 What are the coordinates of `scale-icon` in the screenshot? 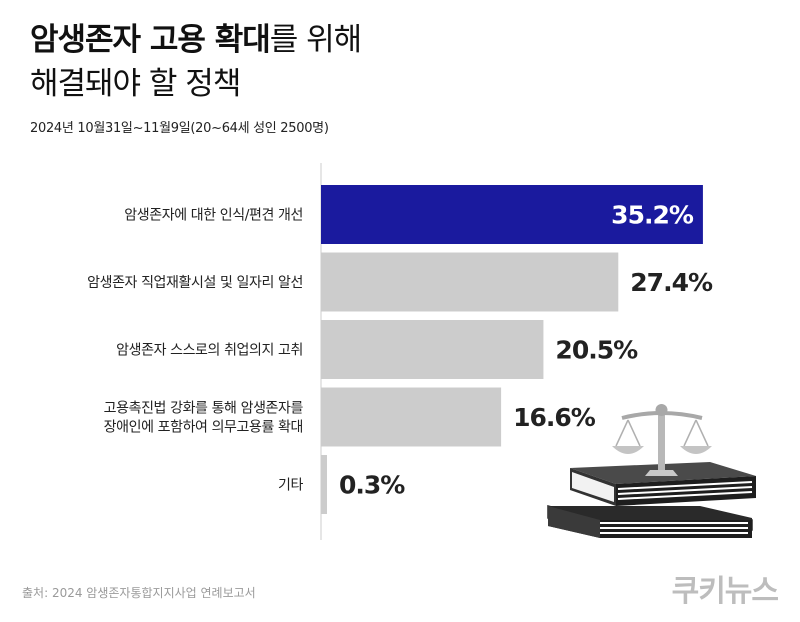 It's located at (662, 440).